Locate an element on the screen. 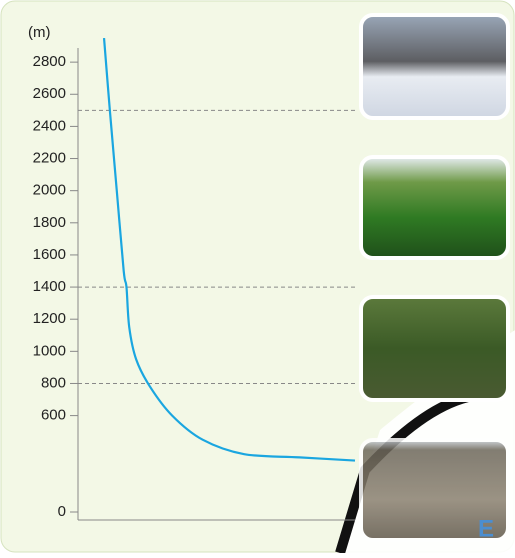 This screenshot has width=515, height=558. photo-forest is located at coordinates (434, 207).